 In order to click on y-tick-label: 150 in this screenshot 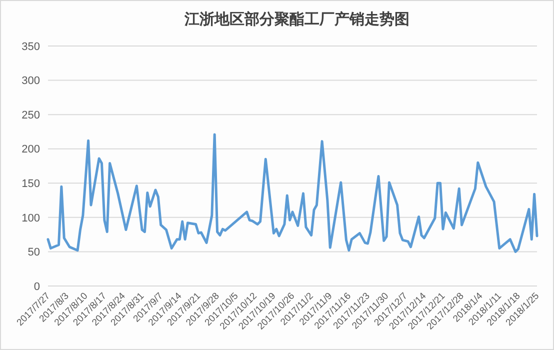, I will do `click(31, 184)`.